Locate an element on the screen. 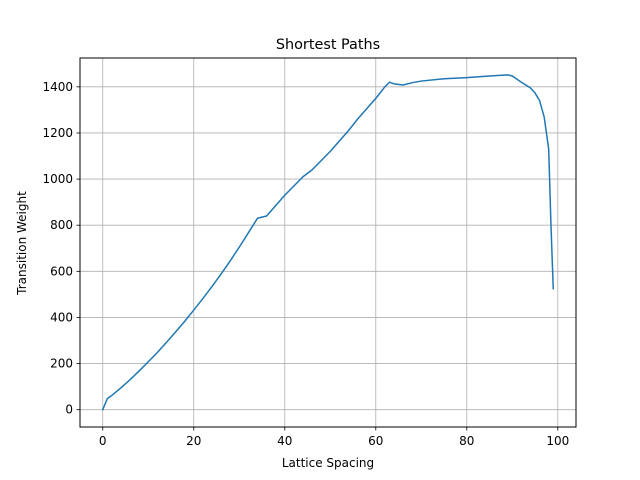 Image resolution: width=640 pixels, height=480 pixels. y-tick-label: 1000 is located at coordinates (57, 179).